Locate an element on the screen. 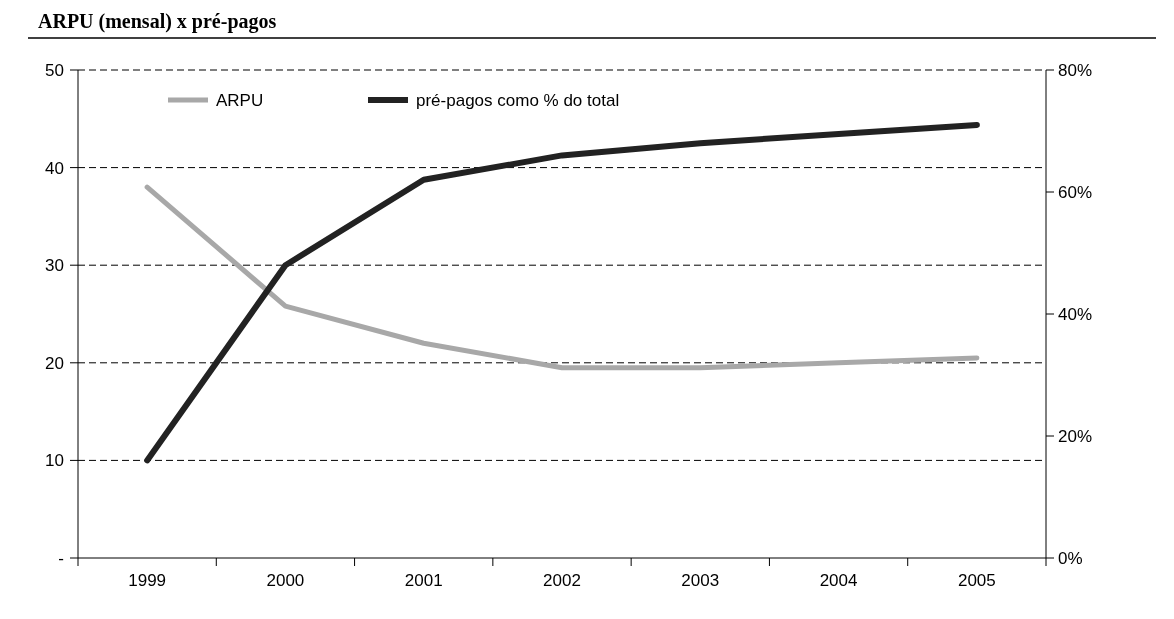  y-tick-label: 40 is located at coordinates (54, 168).